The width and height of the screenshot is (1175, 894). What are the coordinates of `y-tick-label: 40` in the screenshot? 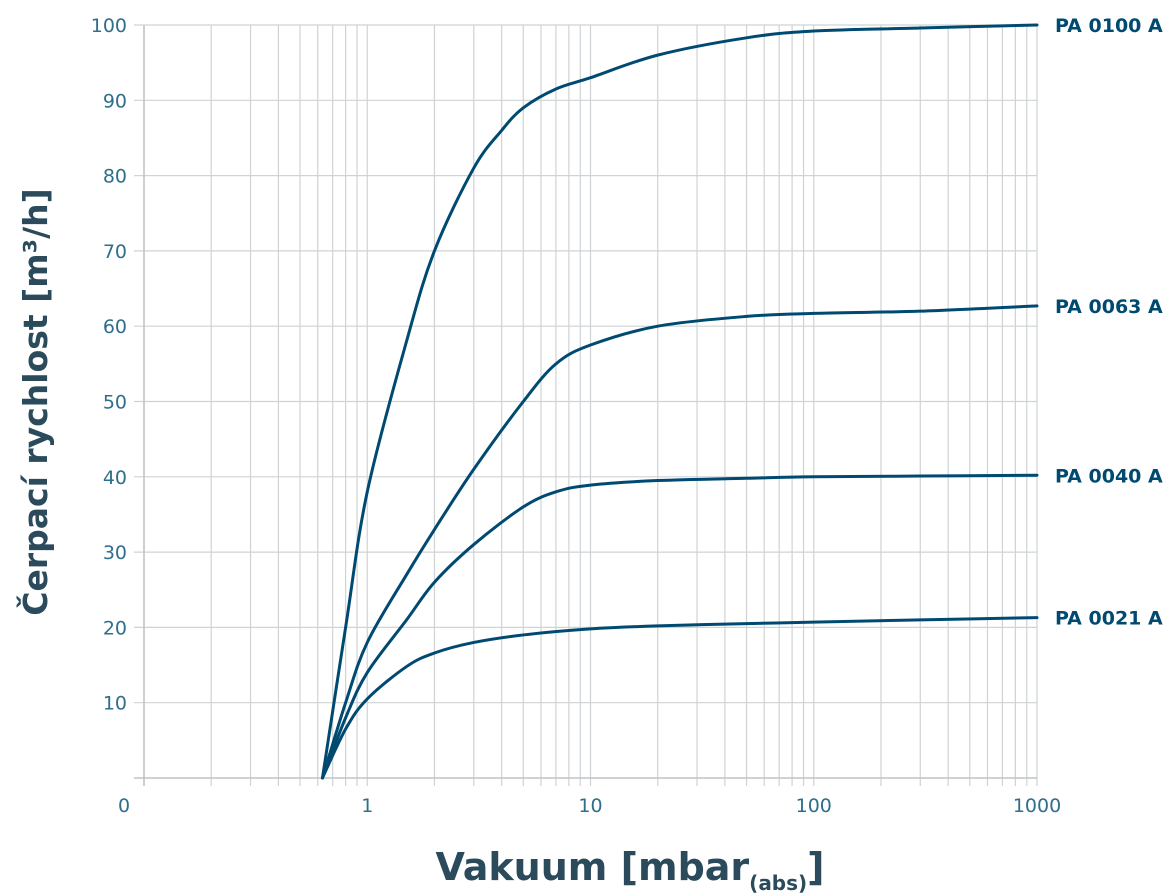 It's located at (115, 478).